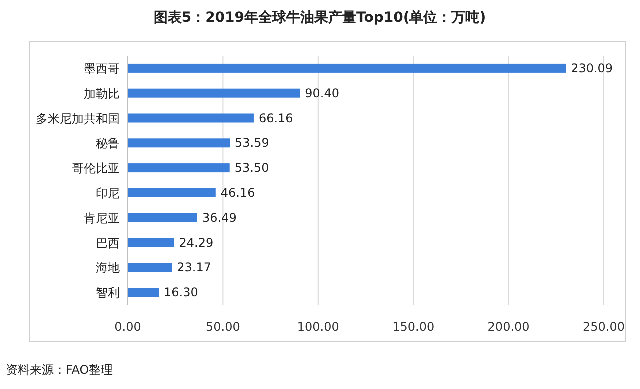  Describe the element at coordinates (78, 119) in the screenshot. I see `y-tick-label: 多米尼加共和国` at that location.